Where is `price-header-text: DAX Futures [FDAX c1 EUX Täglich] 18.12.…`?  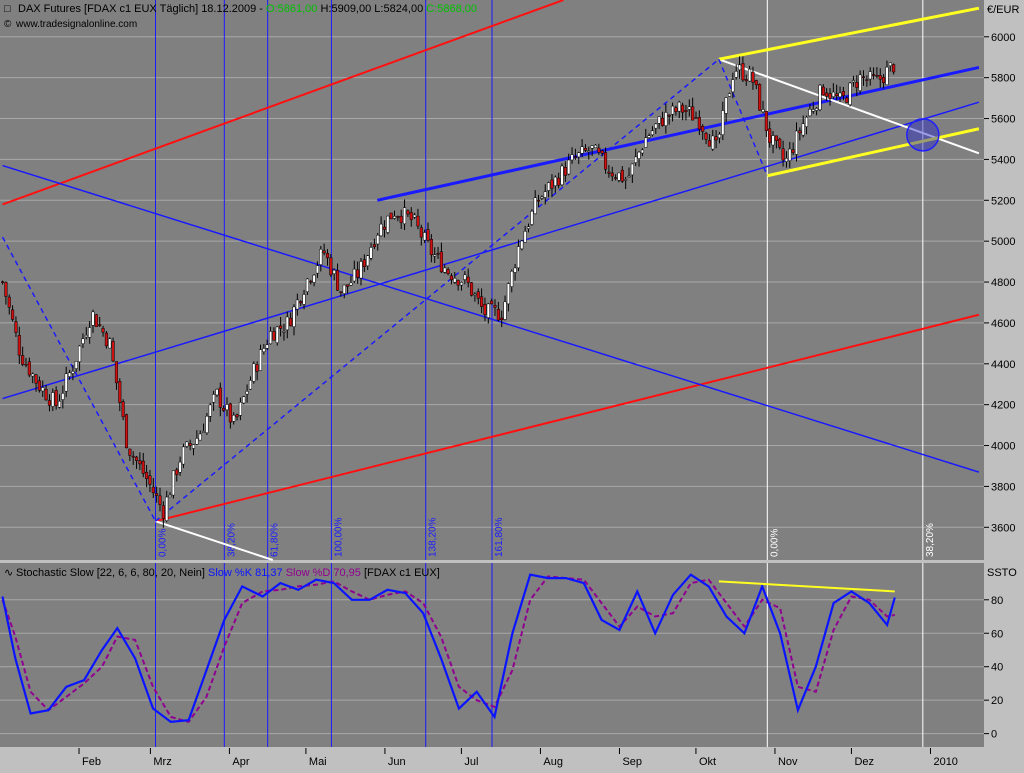 price-header-text: DAX Futures [FDAX c1 EUX Täglich] 18.12.… is located at coordinates (247, 9).